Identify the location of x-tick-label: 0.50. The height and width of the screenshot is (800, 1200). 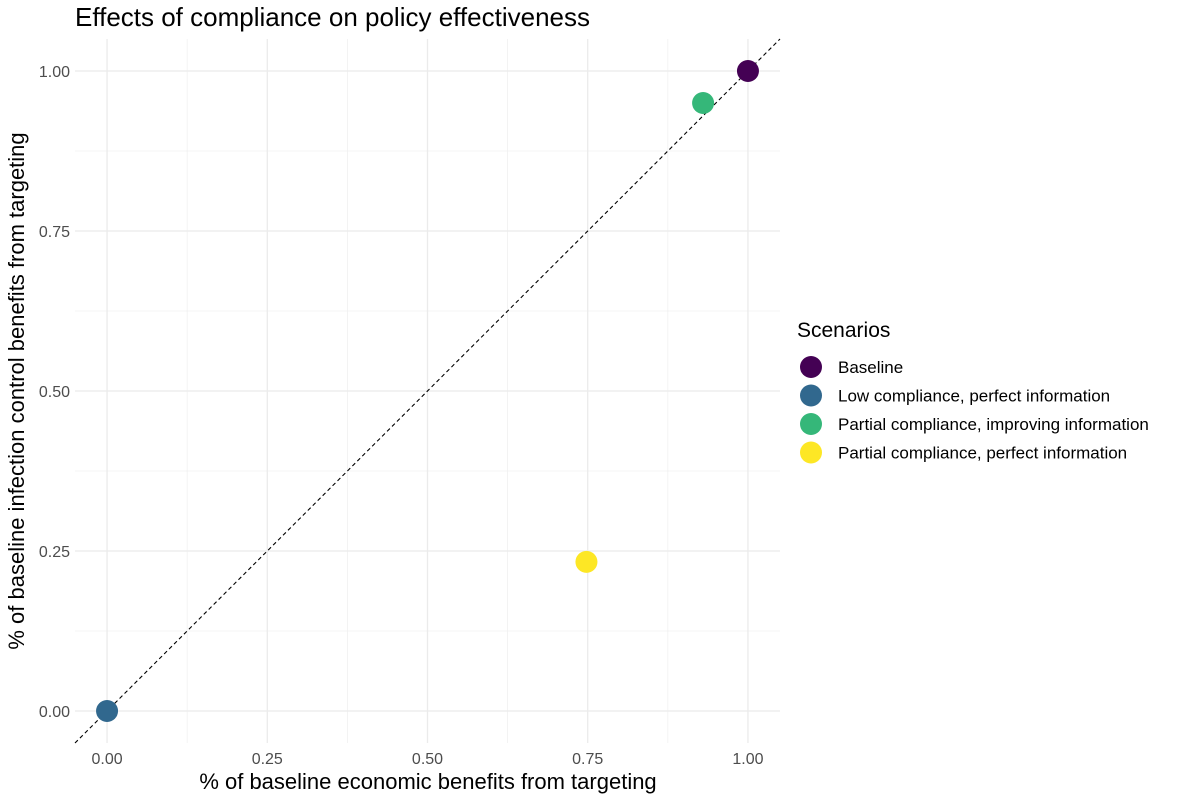
(427, 759).